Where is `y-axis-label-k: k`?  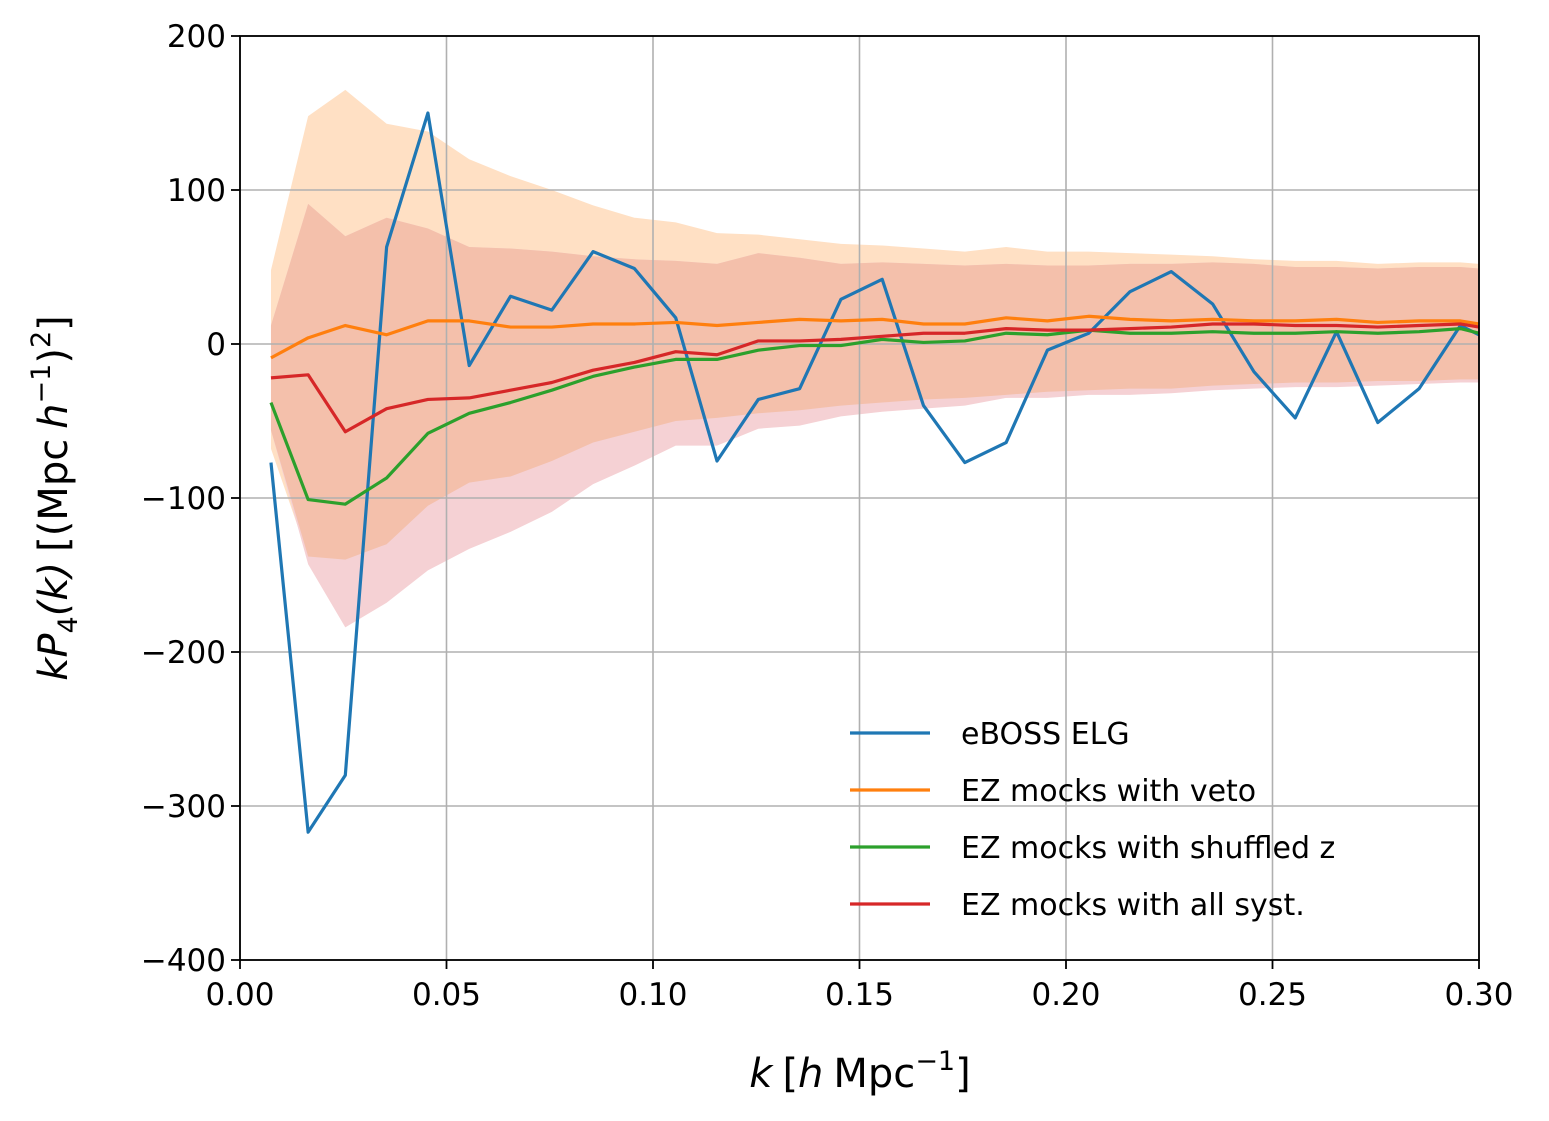
y-axis-label-k: k is located at coordinates (54, 668).